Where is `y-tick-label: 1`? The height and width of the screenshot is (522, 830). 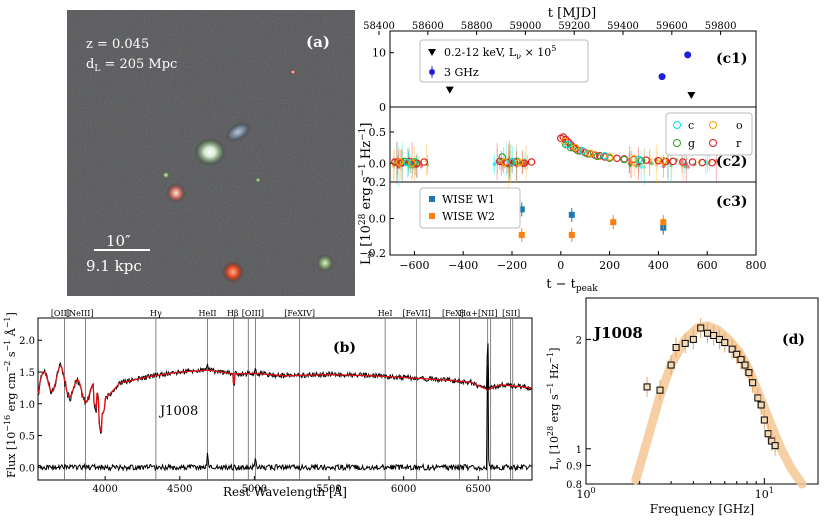 y-tick-label: 1 is located at coordinates (579, 450).